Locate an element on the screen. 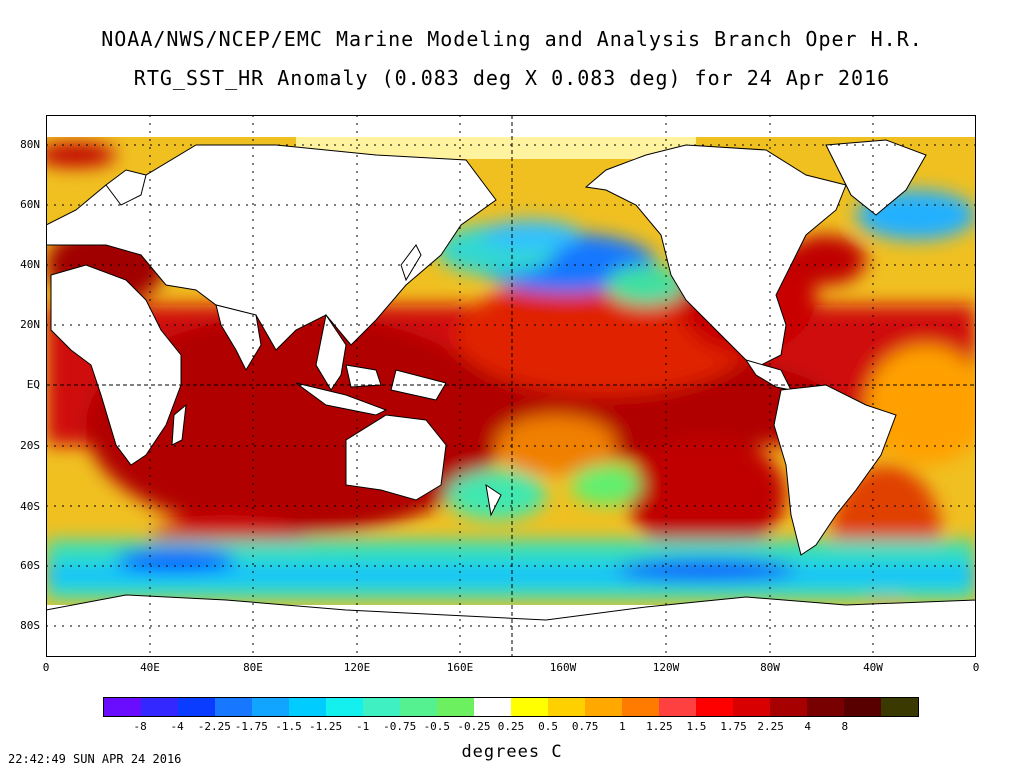 This screenshot has width=1024, height=768. colorbar-tick-label: -1.25 is located at coordinates (325, 726).